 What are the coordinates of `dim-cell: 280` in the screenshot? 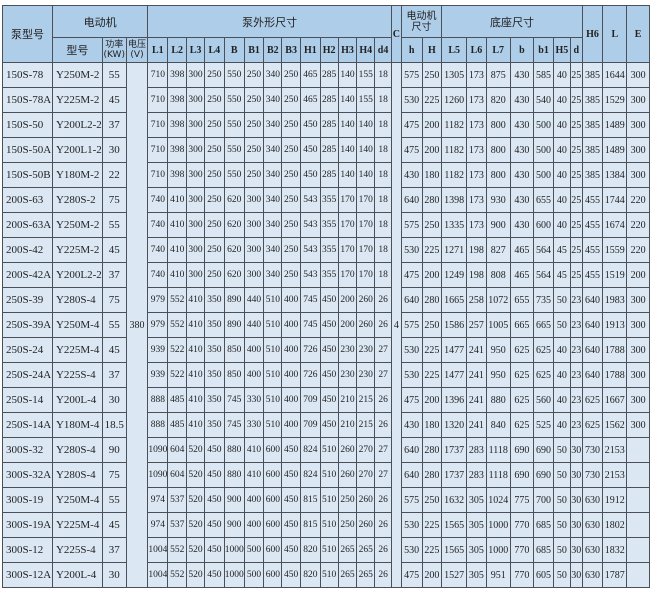 It's located at (432, 300).